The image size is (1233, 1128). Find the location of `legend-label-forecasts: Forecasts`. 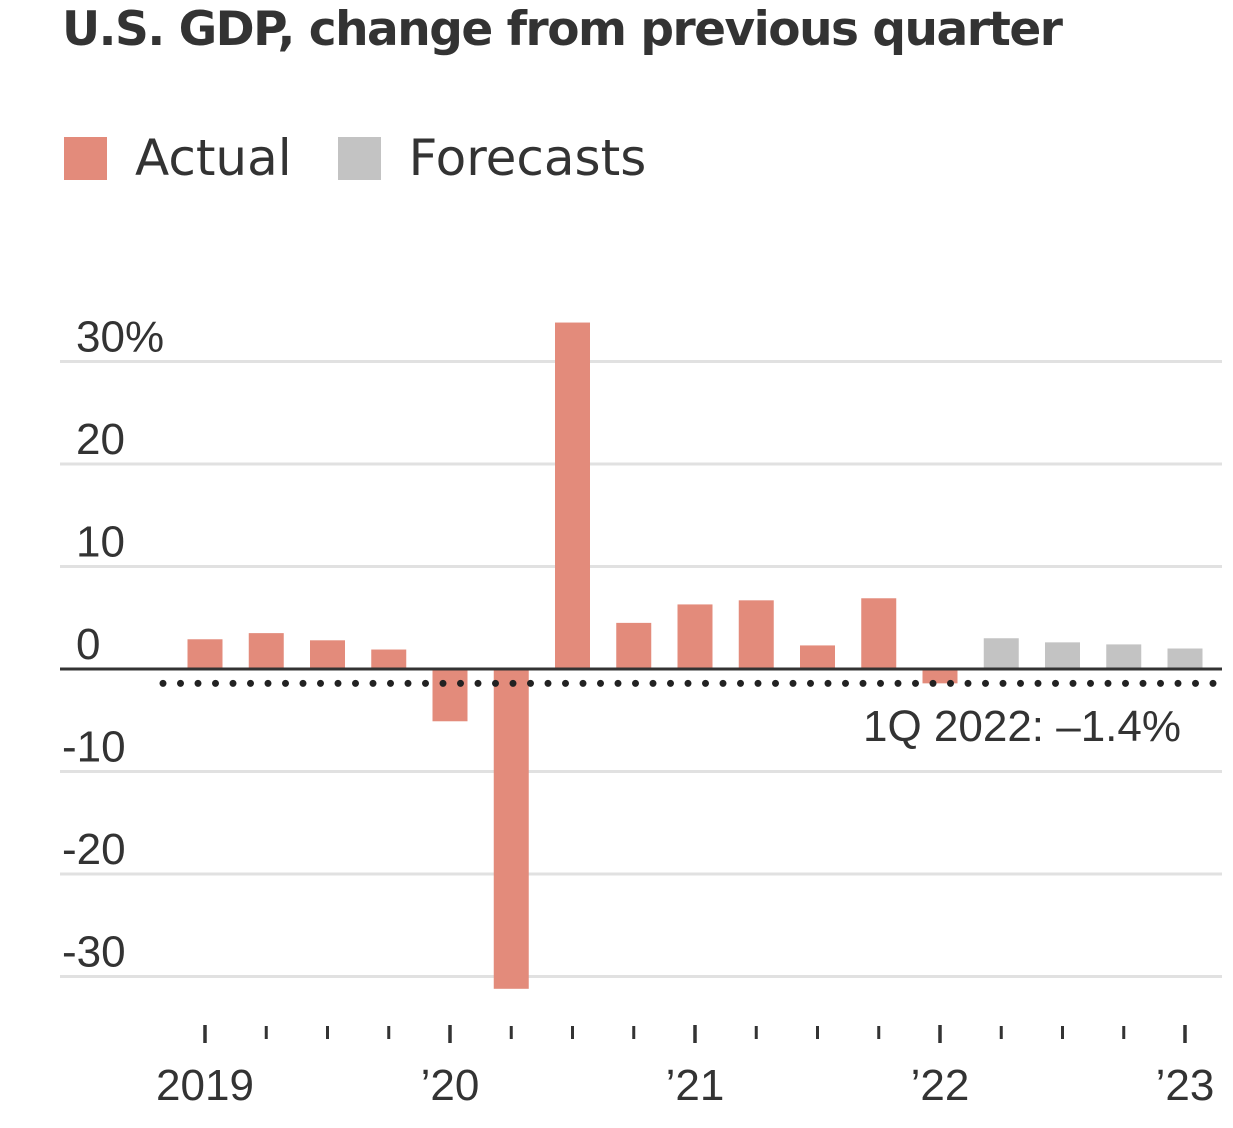

legend-label-forecasts: Forecasts is located at coordinates (527, 158).